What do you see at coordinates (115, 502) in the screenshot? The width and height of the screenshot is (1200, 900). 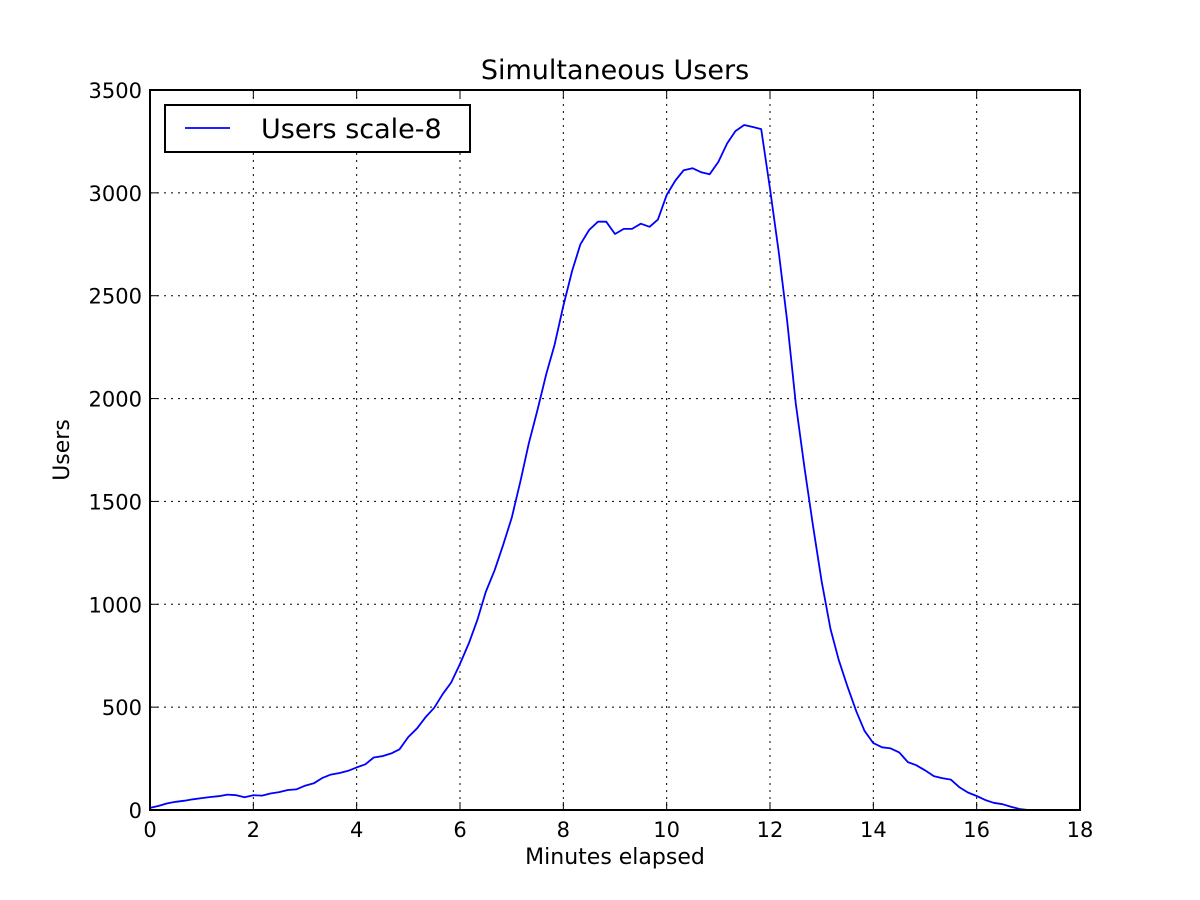 I see `y-tick-label: 1500` at bounding box center [115, 502].